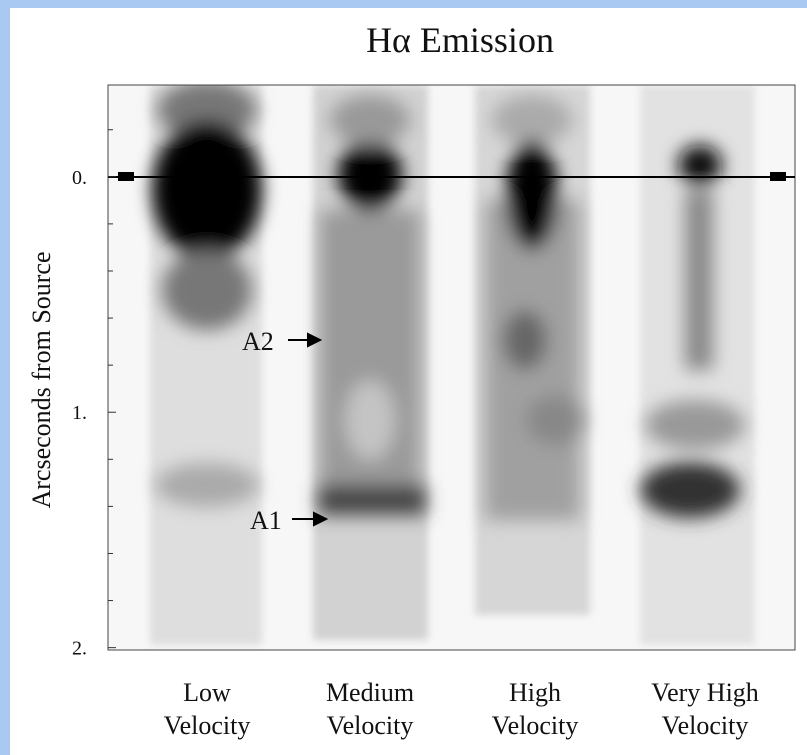 The height and width of the screenshot is (755, 807). What do you see at coordinates (460, 40) in the screenshot?
I see `title: Hα Emission` at bounding box center [460, 40].